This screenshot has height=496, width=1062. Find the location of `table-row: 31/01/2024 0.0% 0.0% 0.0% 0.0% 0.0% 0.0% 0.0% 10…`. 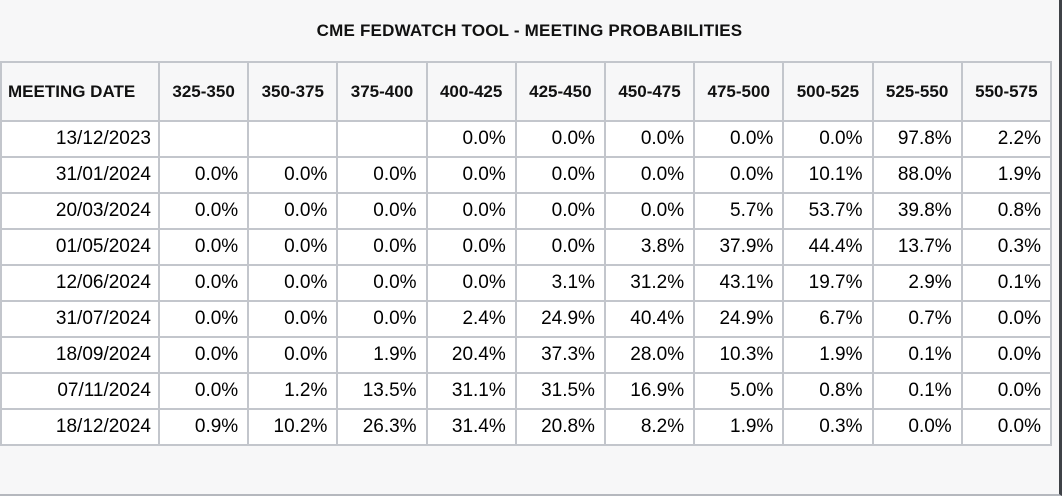

table-row: 31/01/2024 0.0% 0.0% 0.0% 0.0% 0.0% 0.0% 0.0% 10… is located at coordinates (526, 175).